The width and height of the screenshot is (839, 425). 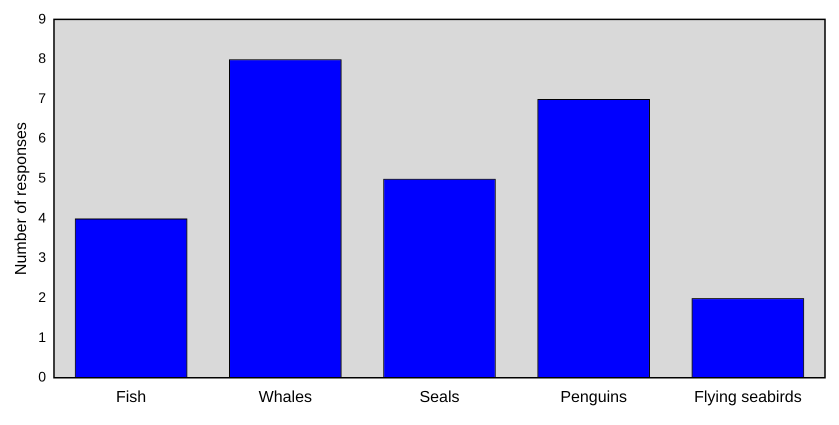 What do you see at coordinates (748, 397) in the screenshot?
I see `x-tick-label: Flying seabirds` at bounding box center [748, 397].